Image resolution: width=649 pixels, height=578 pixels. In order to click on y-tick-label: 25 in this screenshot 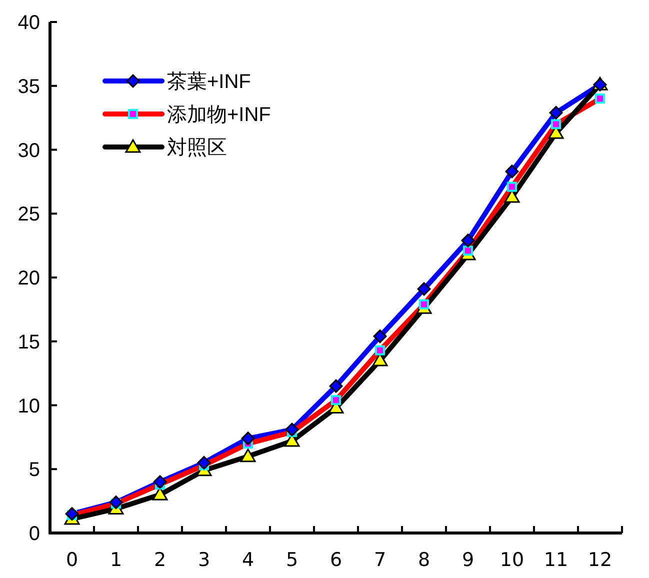, I will do `click(29, 215)`.